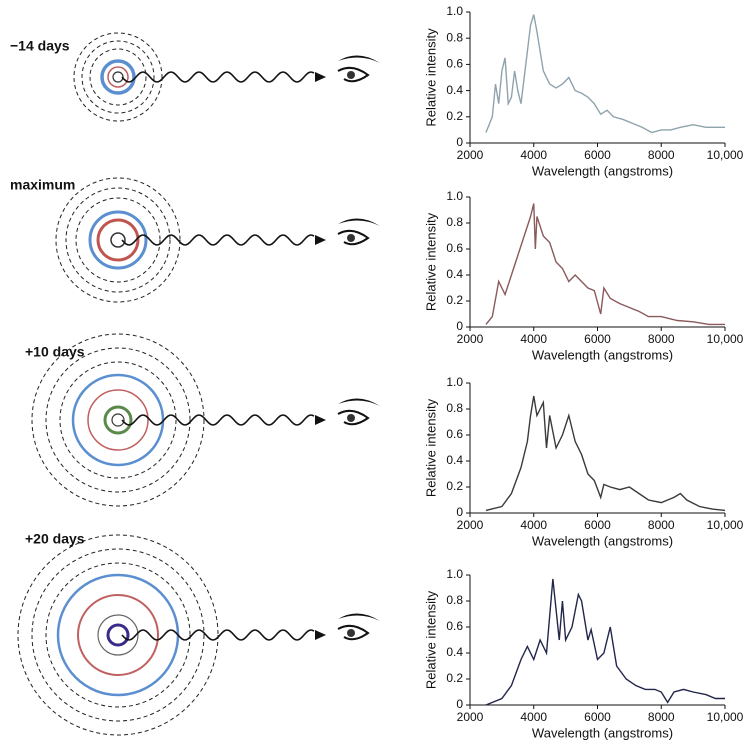 The width and height of the screenshot is (750, 750). What do you see at coordinates (40, 46) in the screenshot?
I see `epoch-label: −14 days` at bounding box center [40, 46].